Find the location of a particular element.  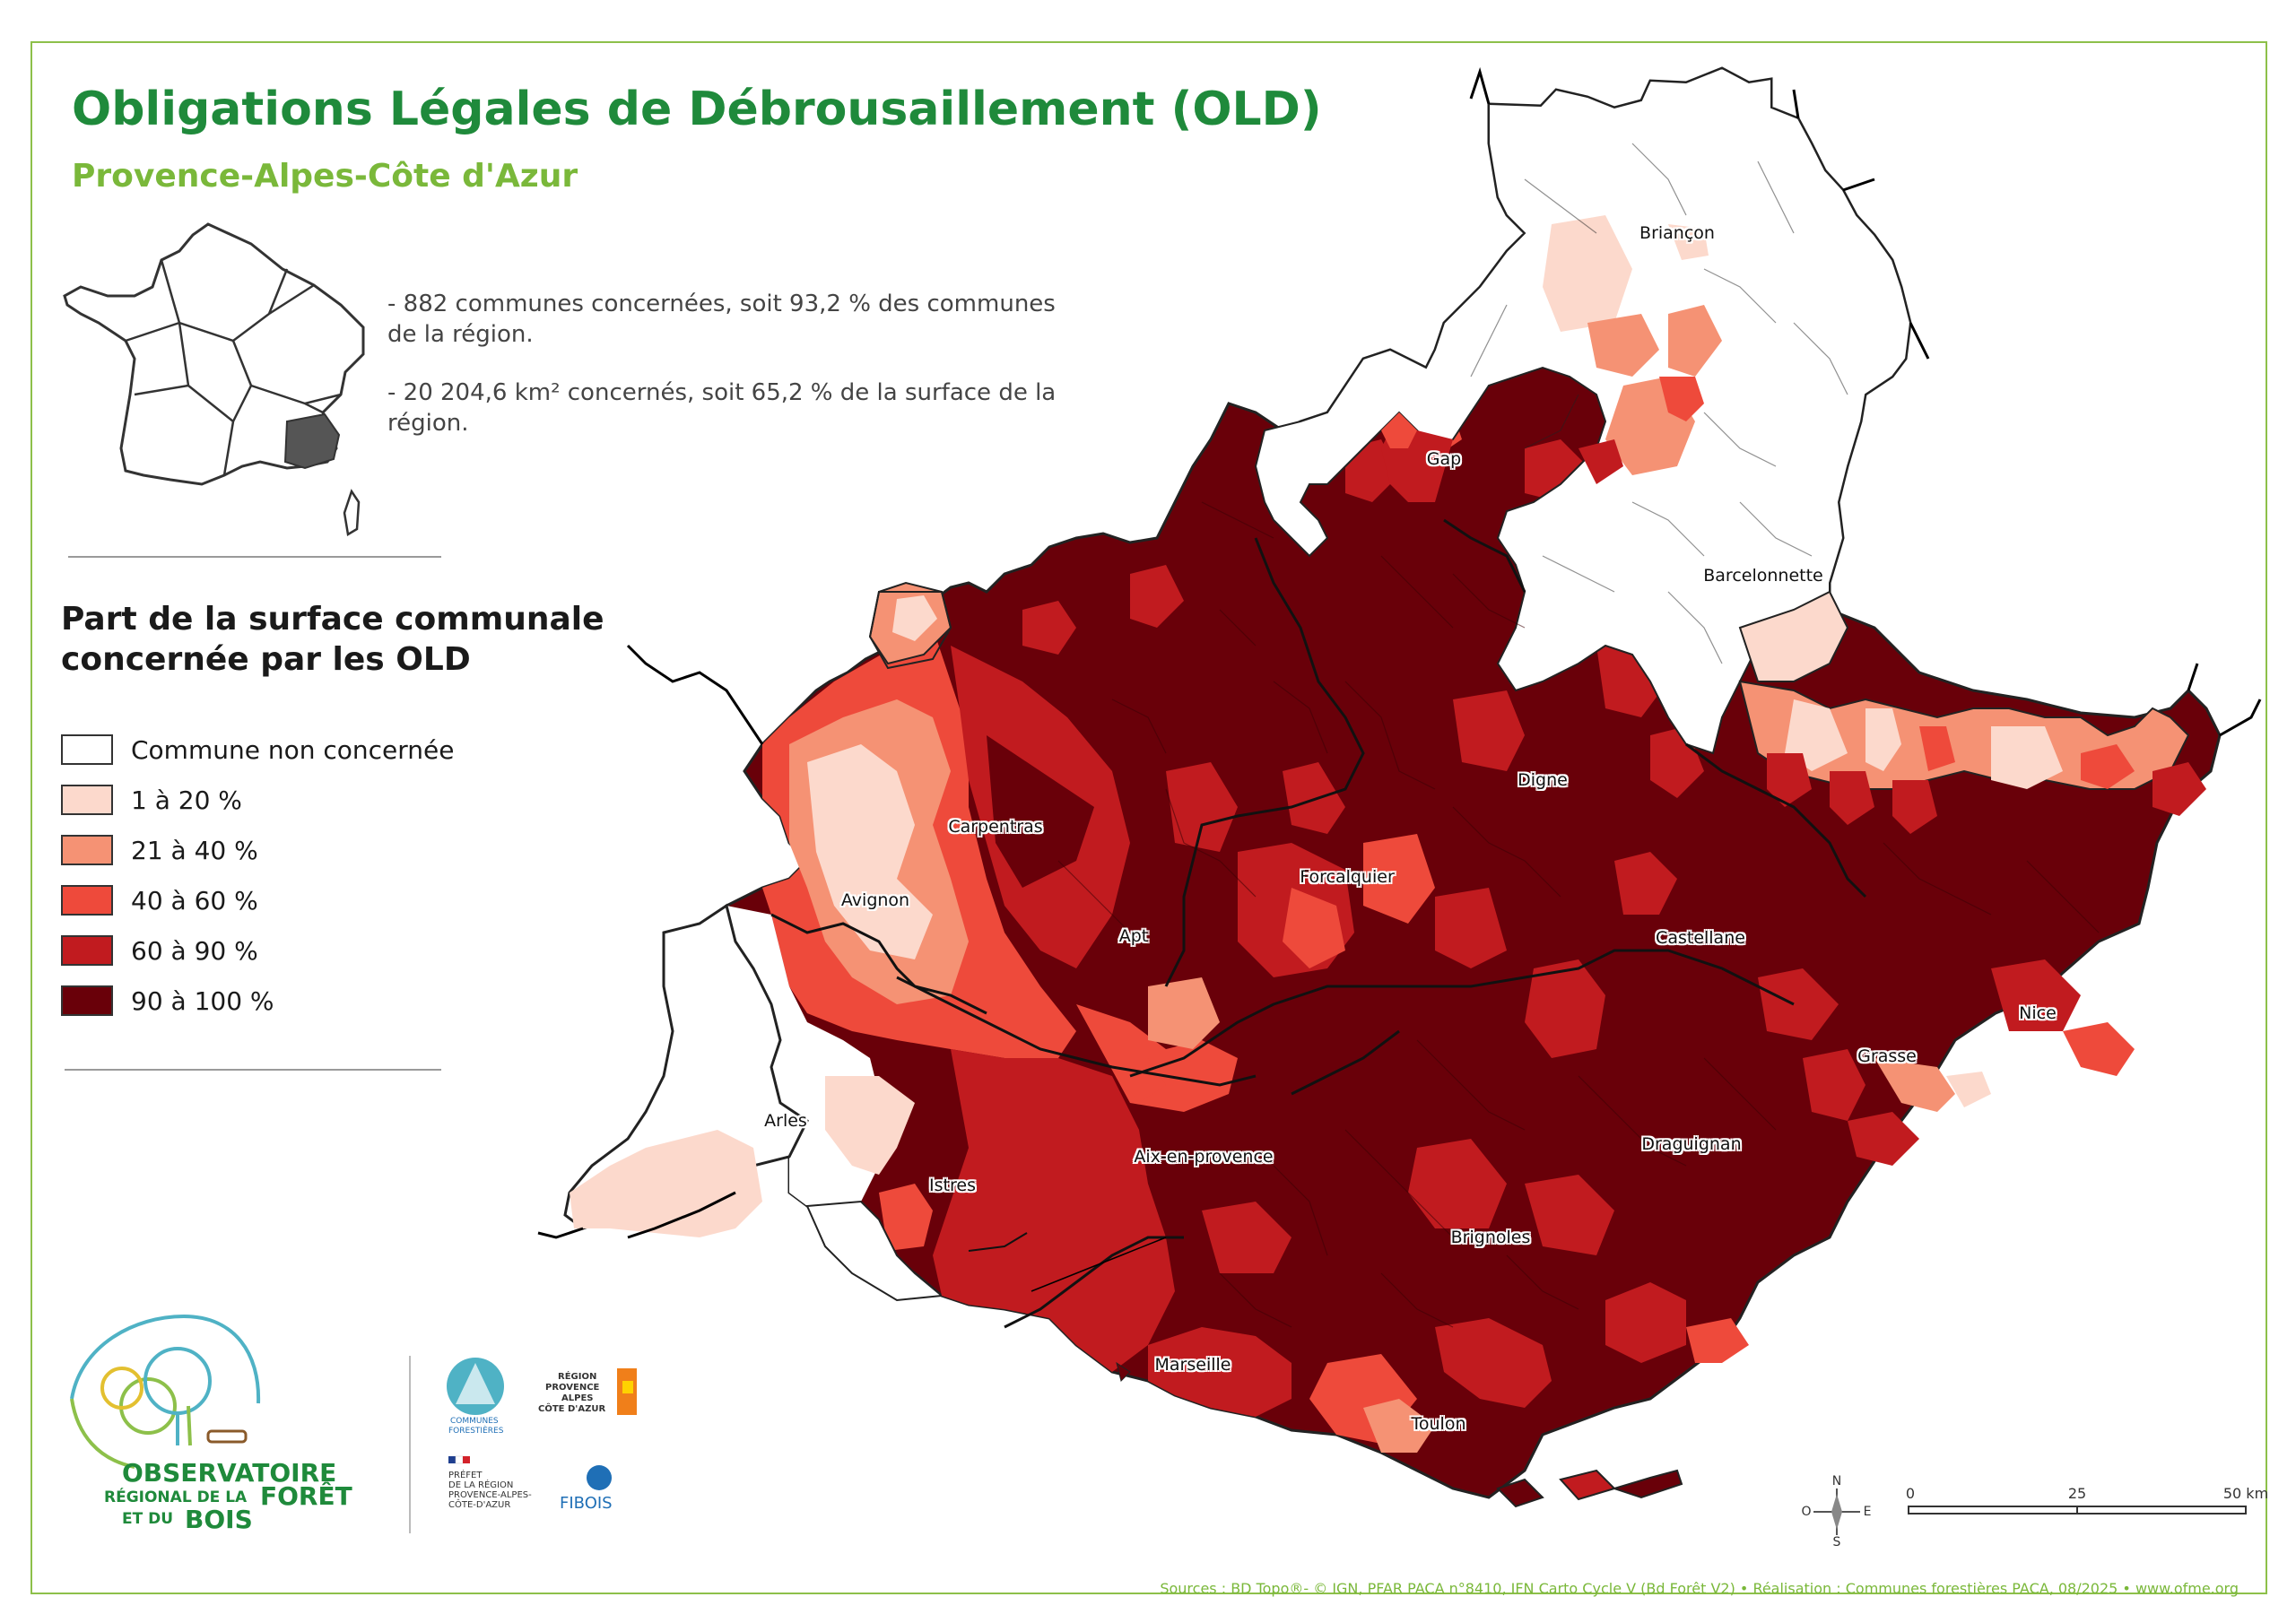

city-label-forcalquier: Forcalquier is located at coordinates (1347, 877).